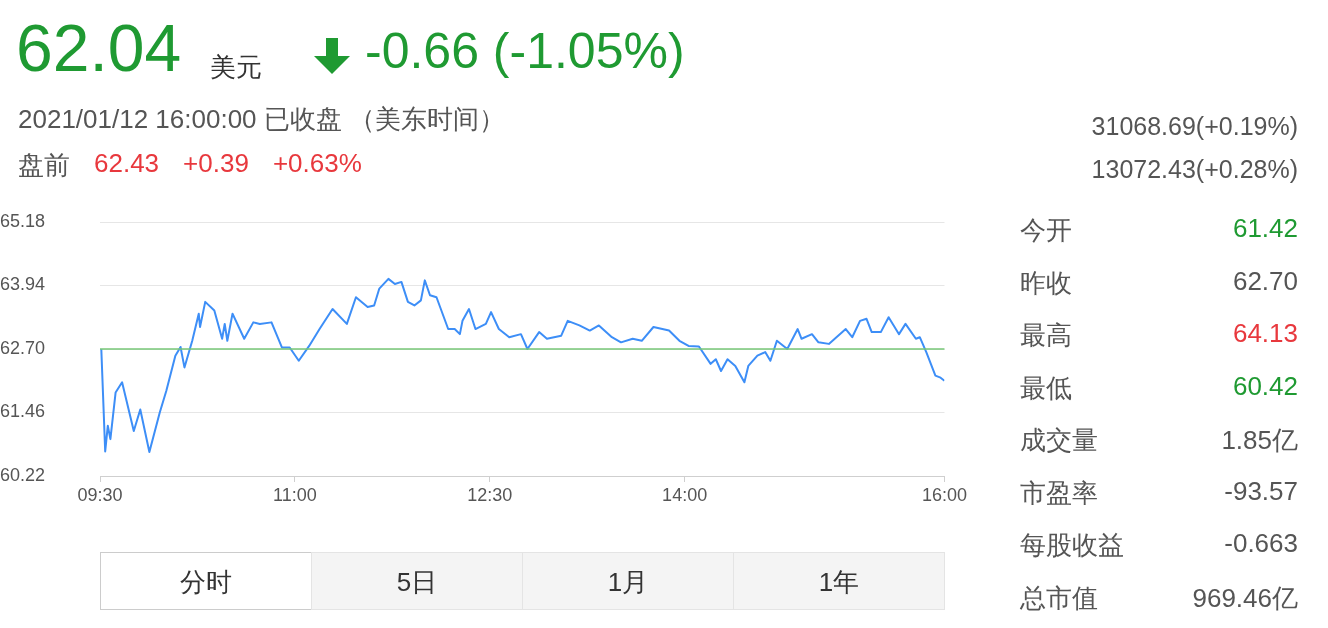 This screenshot has width=1328, height=628. What do you see at coordinates (190, 165) in the screenshot?
I see `text: 盘前 62.43 +0.39 +0.63%` at bounding box center [190, 165].